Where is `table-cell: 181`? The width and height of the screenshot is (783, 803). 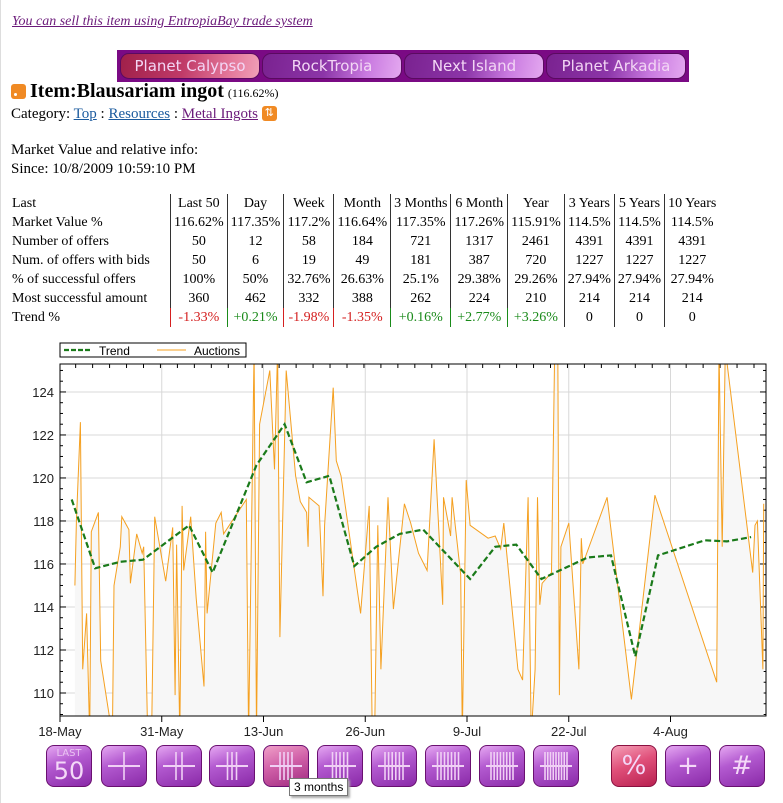 table-cell: 181 is located at coordinates (420, 260).